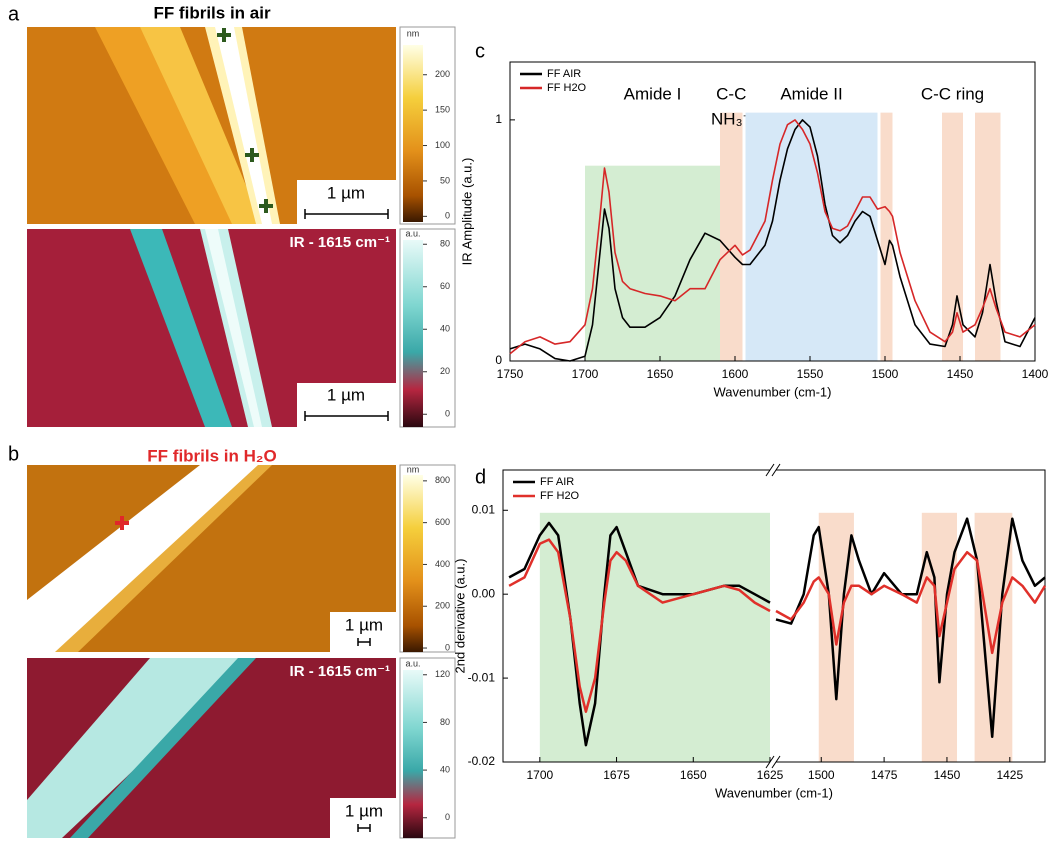  I want to click on colorbar-tick-label: 50, so click(445, 180).